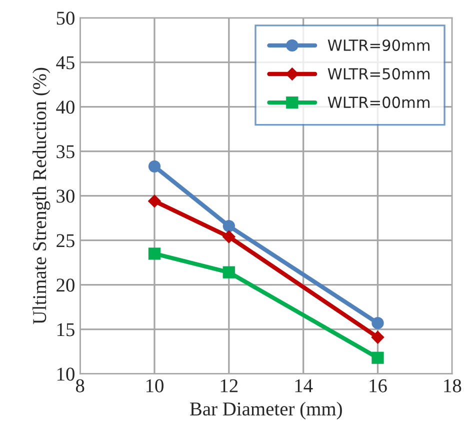  Describe the element at coordinates (65, 241) in the screenshot. I see `y-tick-label: 25` at that location.